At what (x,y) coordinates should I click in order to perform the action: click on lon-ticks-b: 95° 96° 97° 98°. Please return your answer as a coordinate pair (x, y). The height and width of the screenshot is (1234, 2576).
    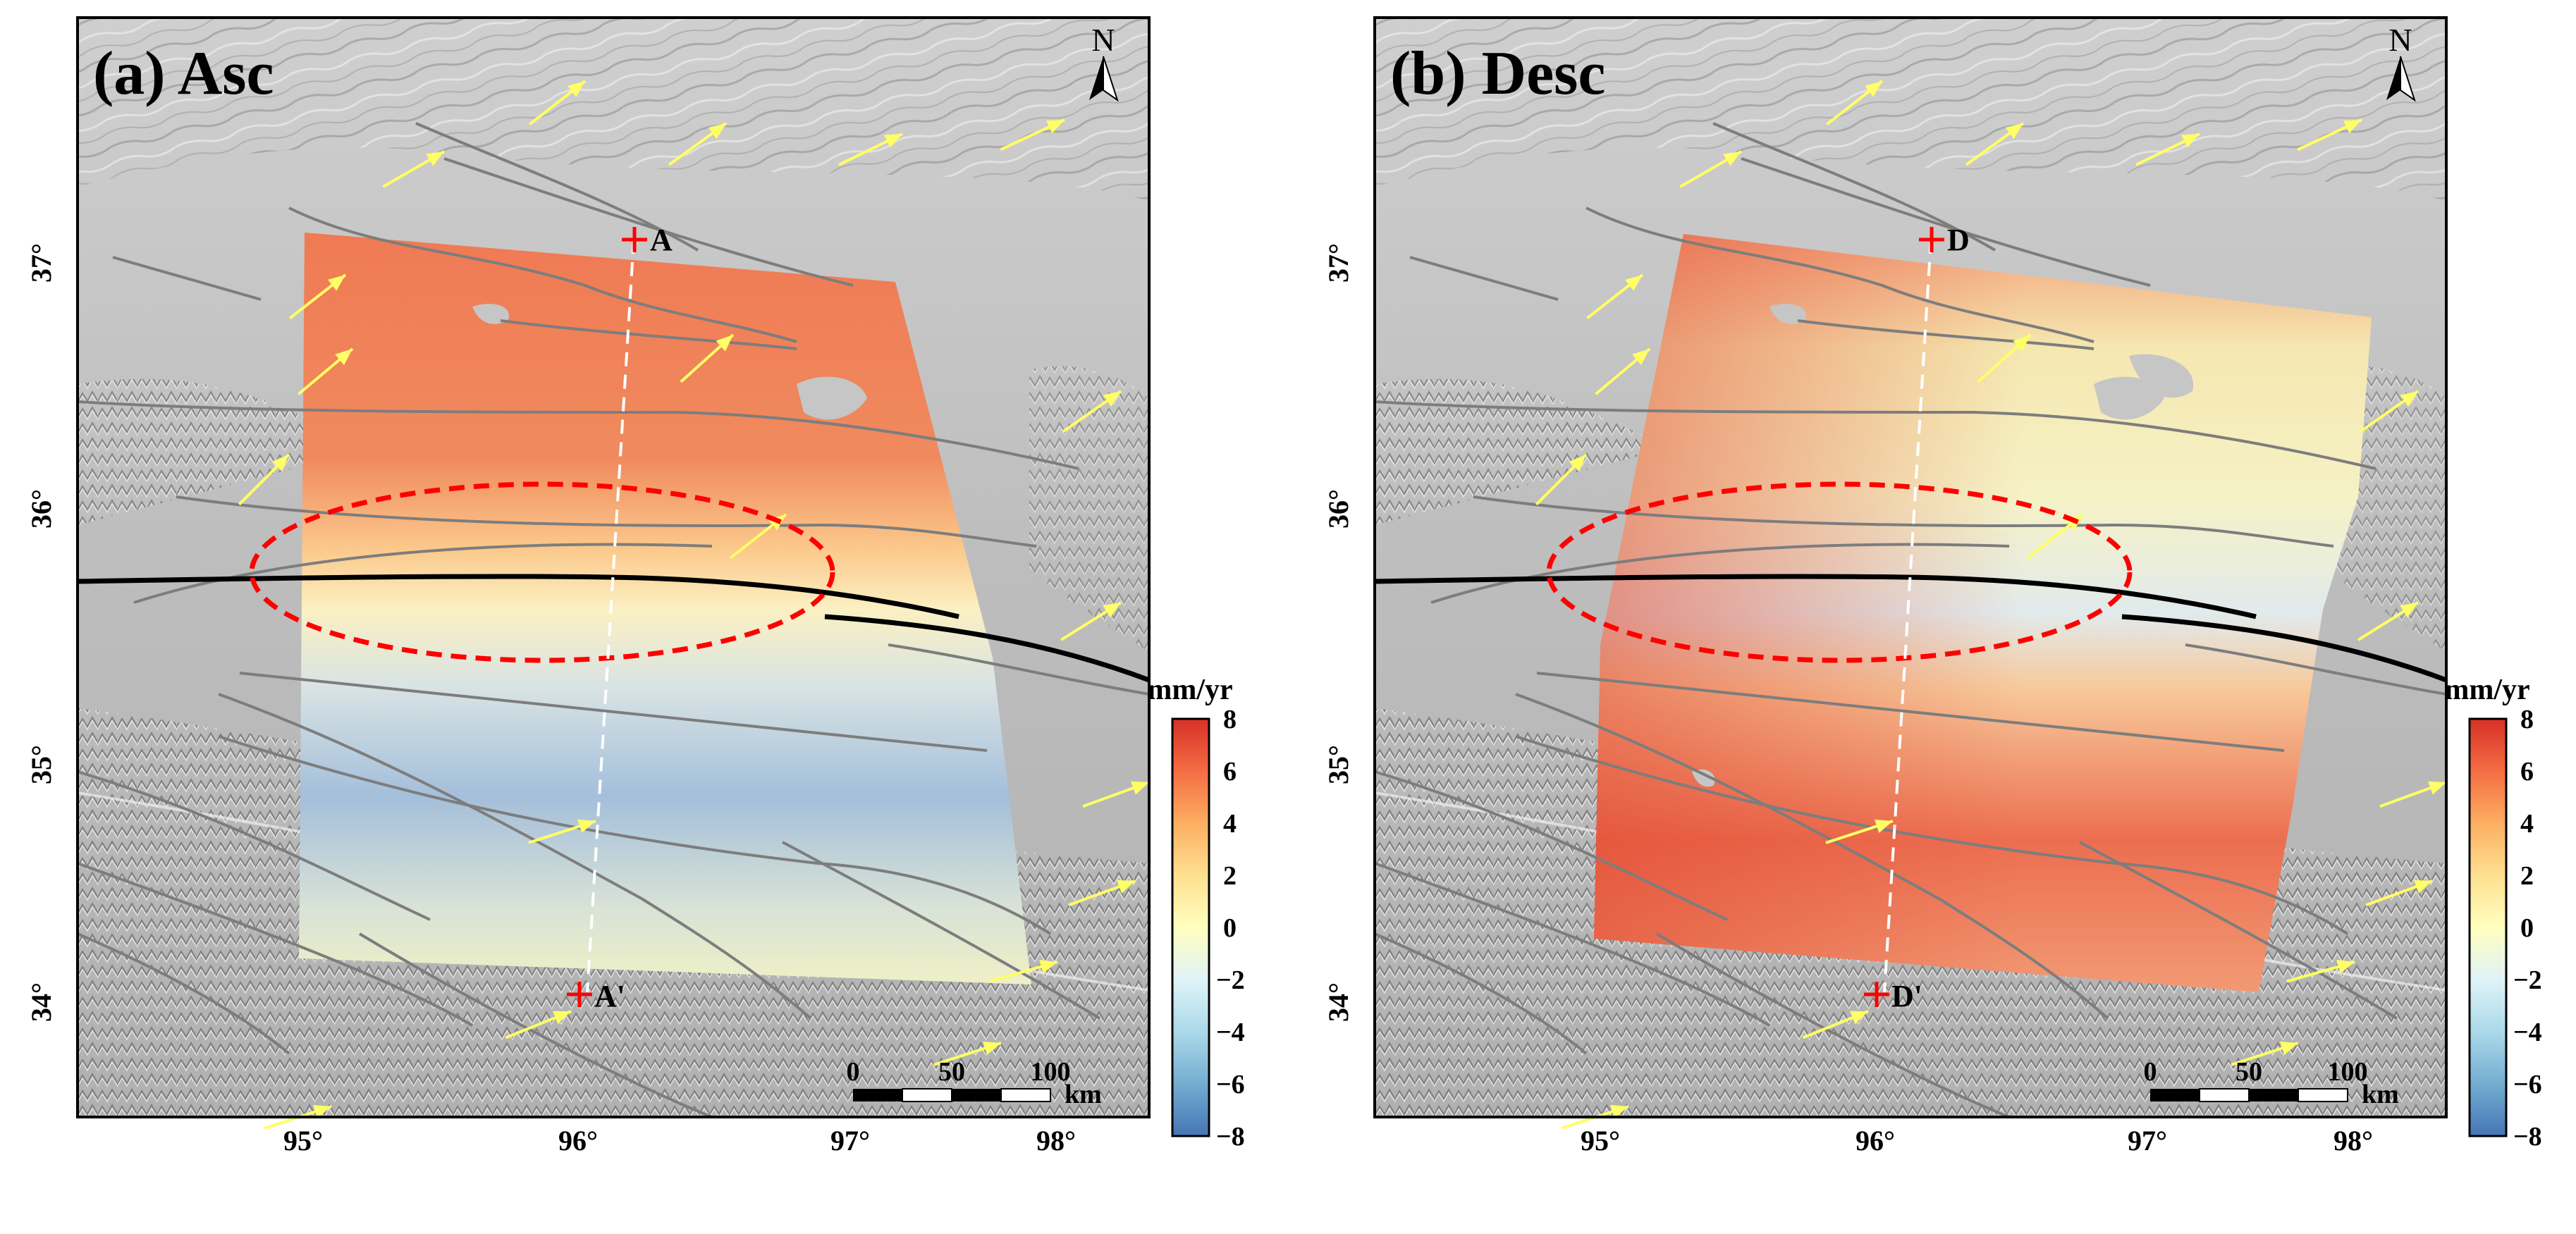
    Looking at the image, I should click on (1977, 1140).